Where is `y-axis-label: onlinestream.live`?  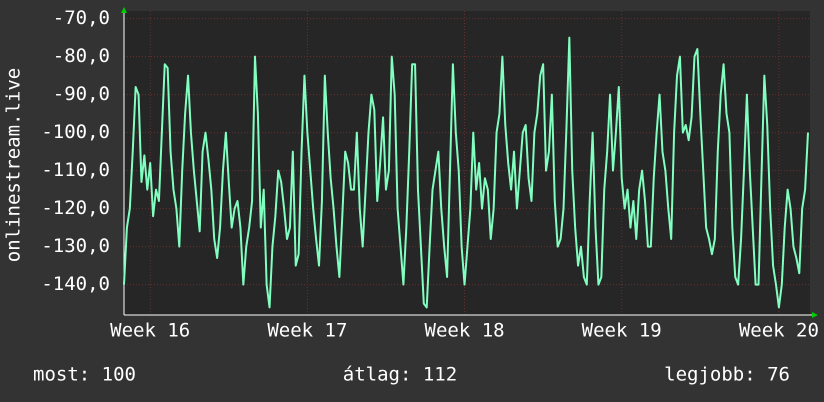 y-axis-label: onlinestream.live is located at coordinates (14, 165).